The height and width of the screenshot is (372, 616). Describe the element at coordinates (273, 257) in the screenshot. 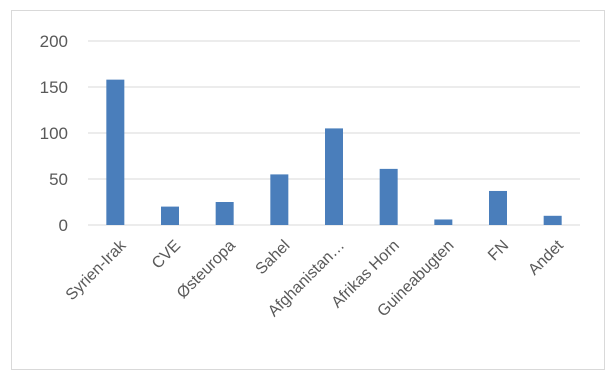

I see `x-tick-label: Sahel` at that location.